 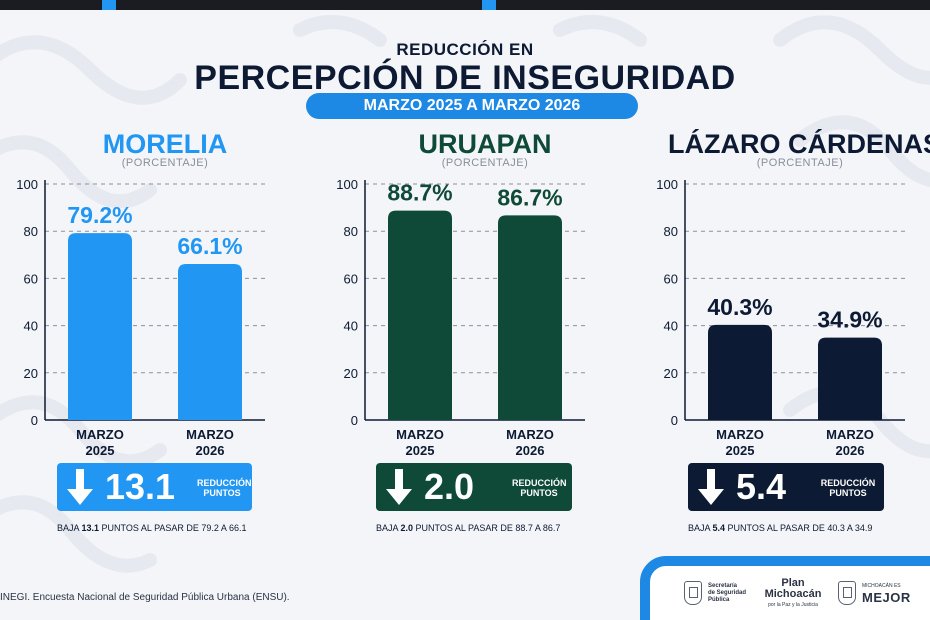 I want to click on bar-value-label: 40.3%, so click(x=739, y=307).